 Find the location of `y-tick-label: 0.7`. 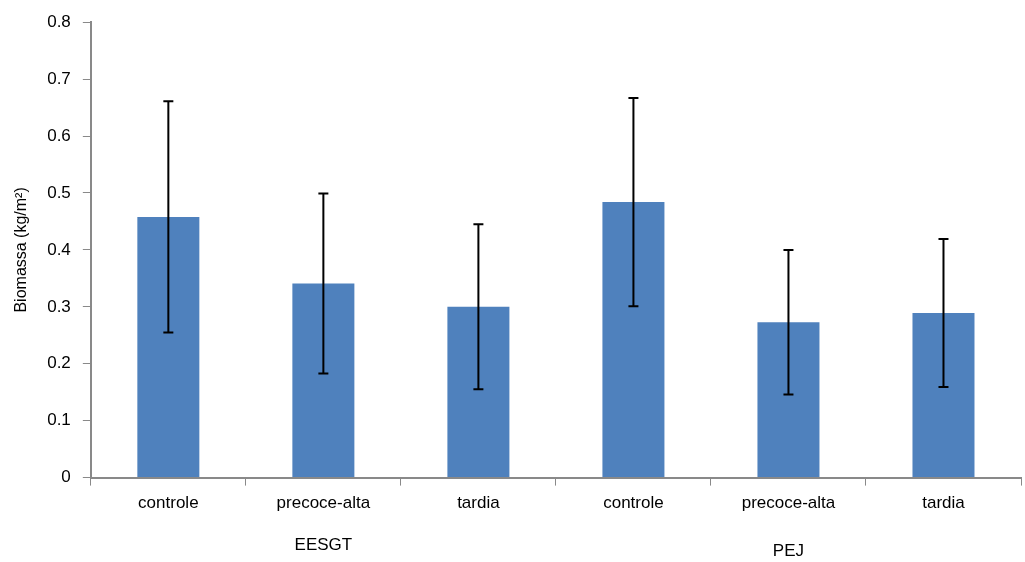

y-tick-label: 0.7 is located at coordinates (59, 78).